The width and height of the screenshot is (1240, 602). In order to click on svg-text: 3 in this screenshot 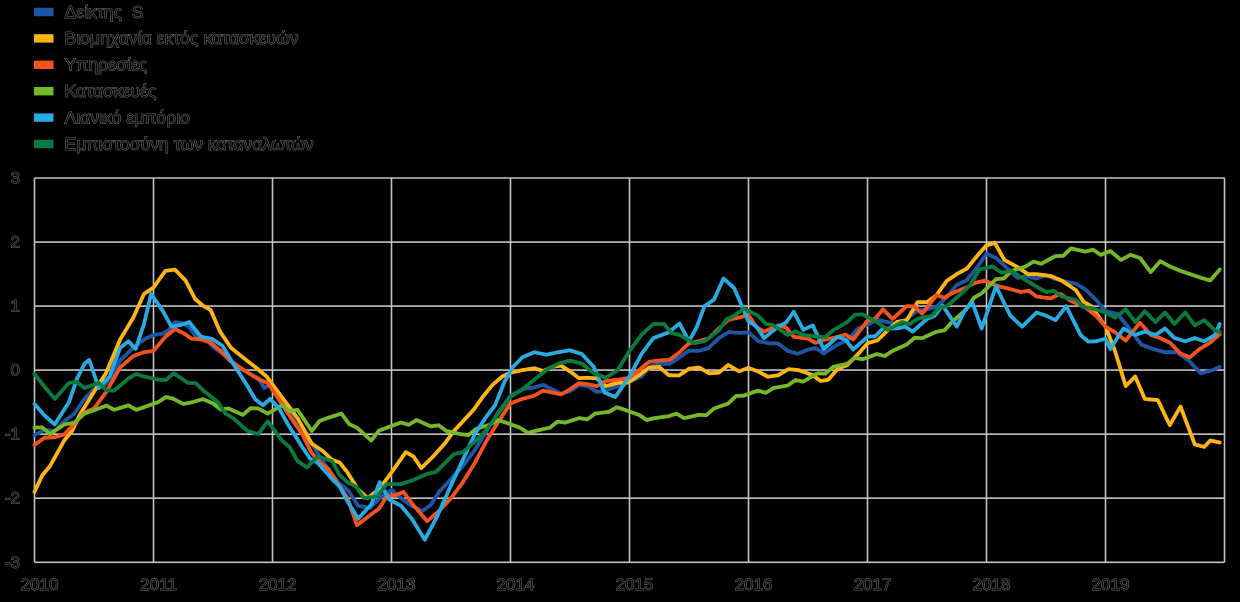, I will do `click(15, 178)`.